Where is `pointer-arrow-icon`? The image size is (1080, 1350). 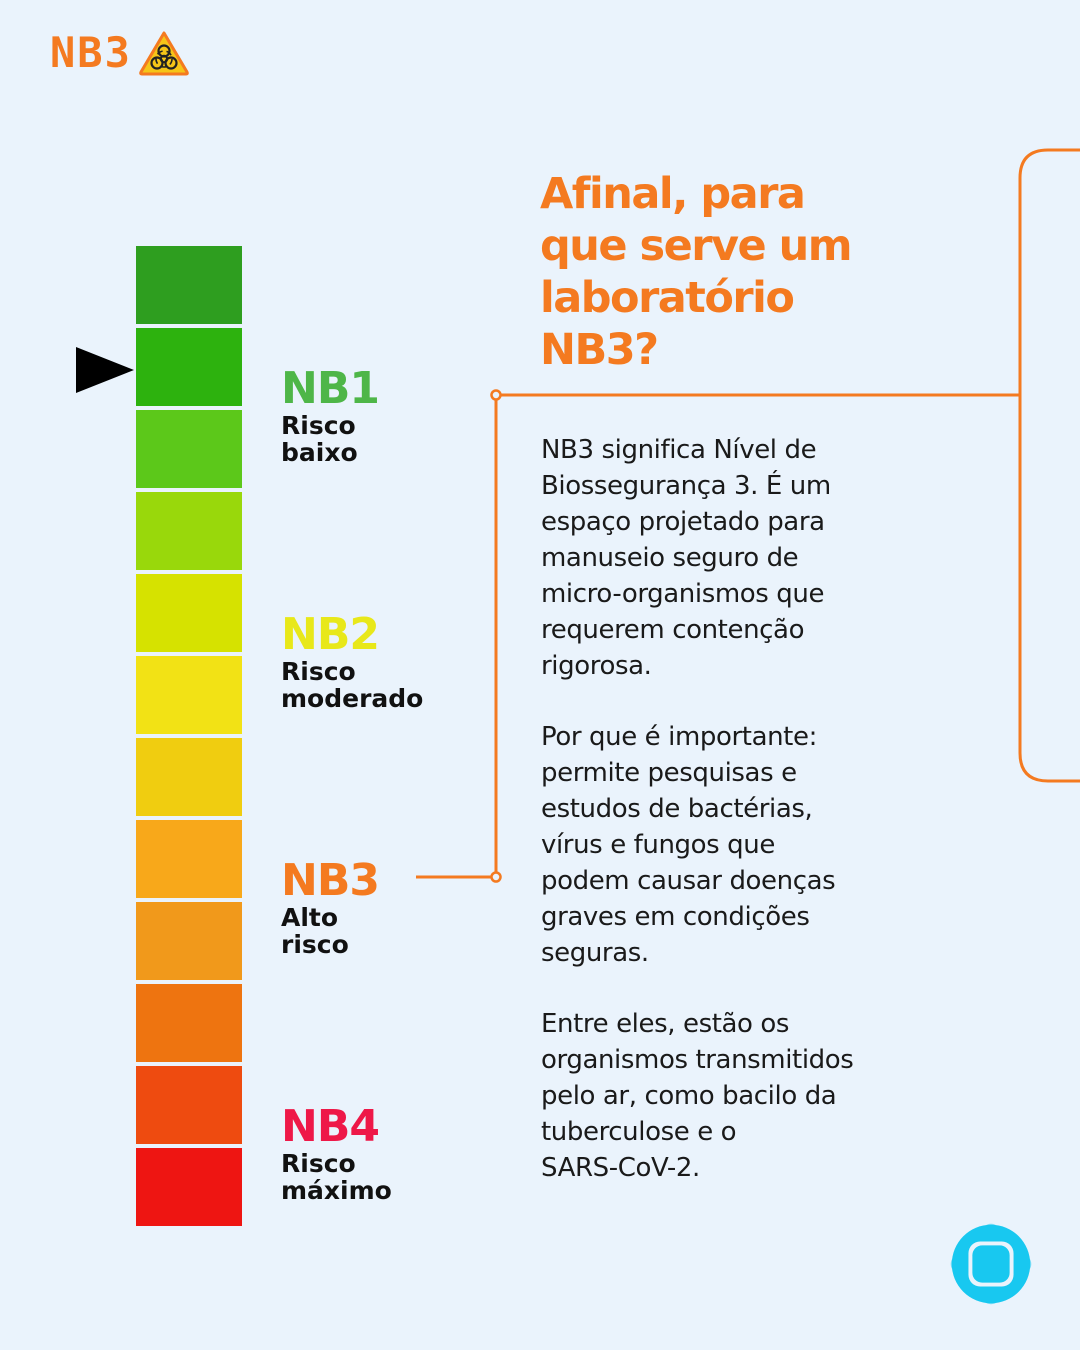
pointer-arrow-icon is located at coordinates (105, 370).